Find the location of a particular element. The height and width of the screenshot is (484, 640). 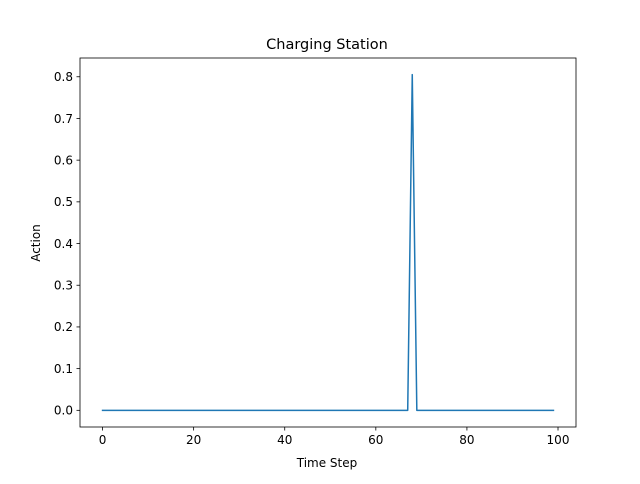

y-axis-label: Action is located at coordinates (36, 243).